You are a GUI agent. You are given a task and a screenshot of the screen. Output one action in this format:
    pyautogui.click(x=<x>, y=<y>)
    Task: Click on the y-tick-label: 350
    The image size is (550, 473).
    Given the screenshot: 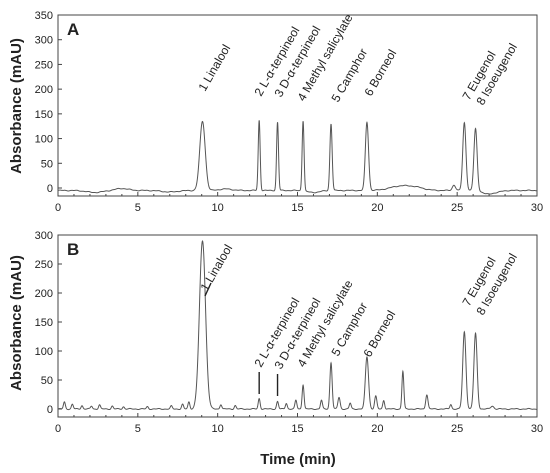 What is the action you would take?
    pyautogui.click(x=44, y=16)
    